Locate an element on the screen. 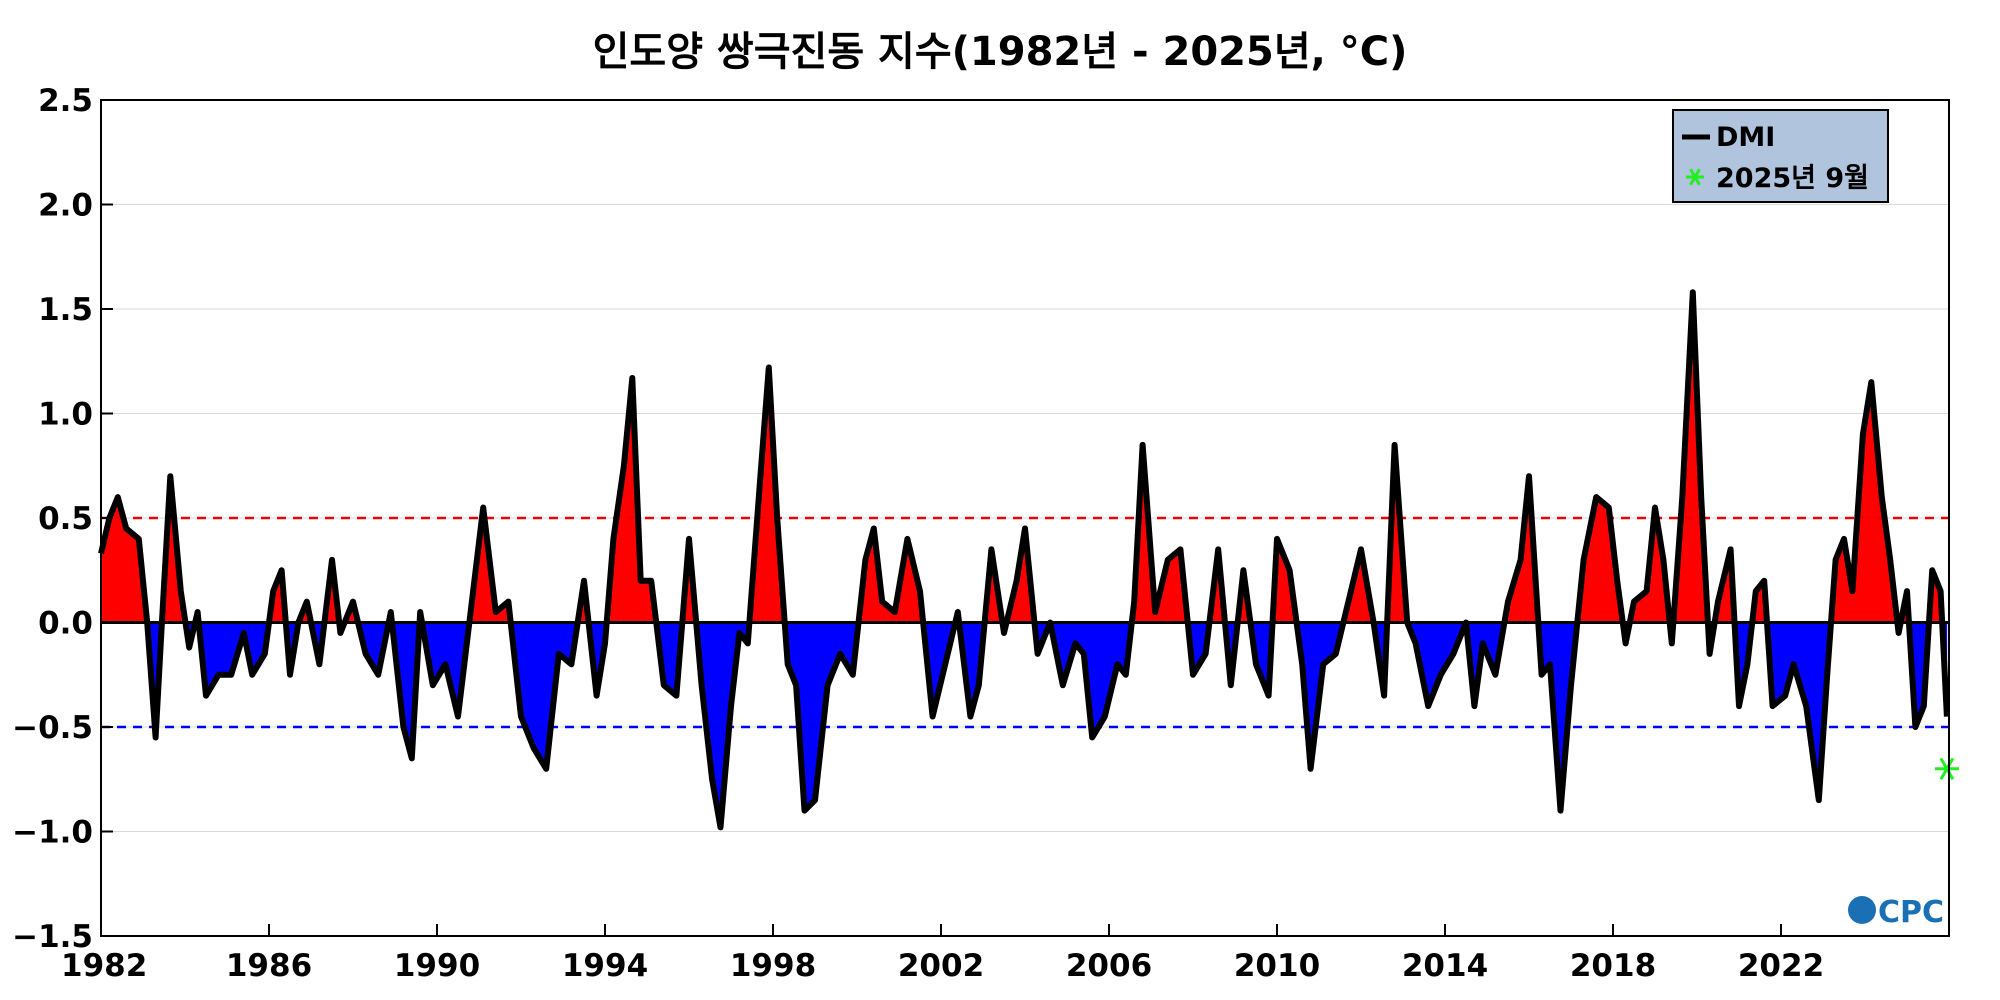 This screenshot has width=2000, height=1000. legend-asterisk-icon is located at coordinates (1695, 177).